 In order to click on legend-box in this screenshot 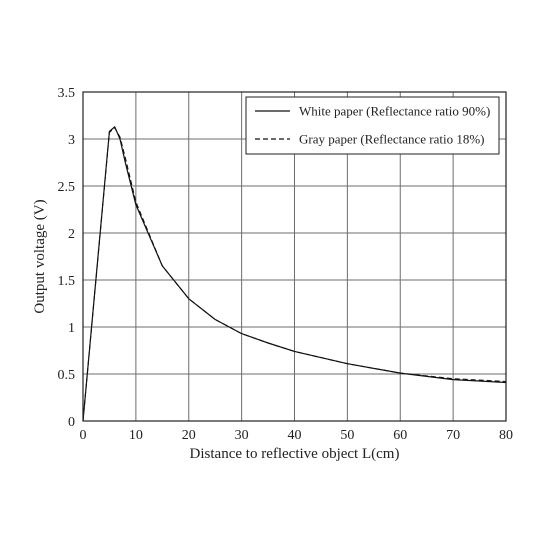, I will do `click(372, 125)`.